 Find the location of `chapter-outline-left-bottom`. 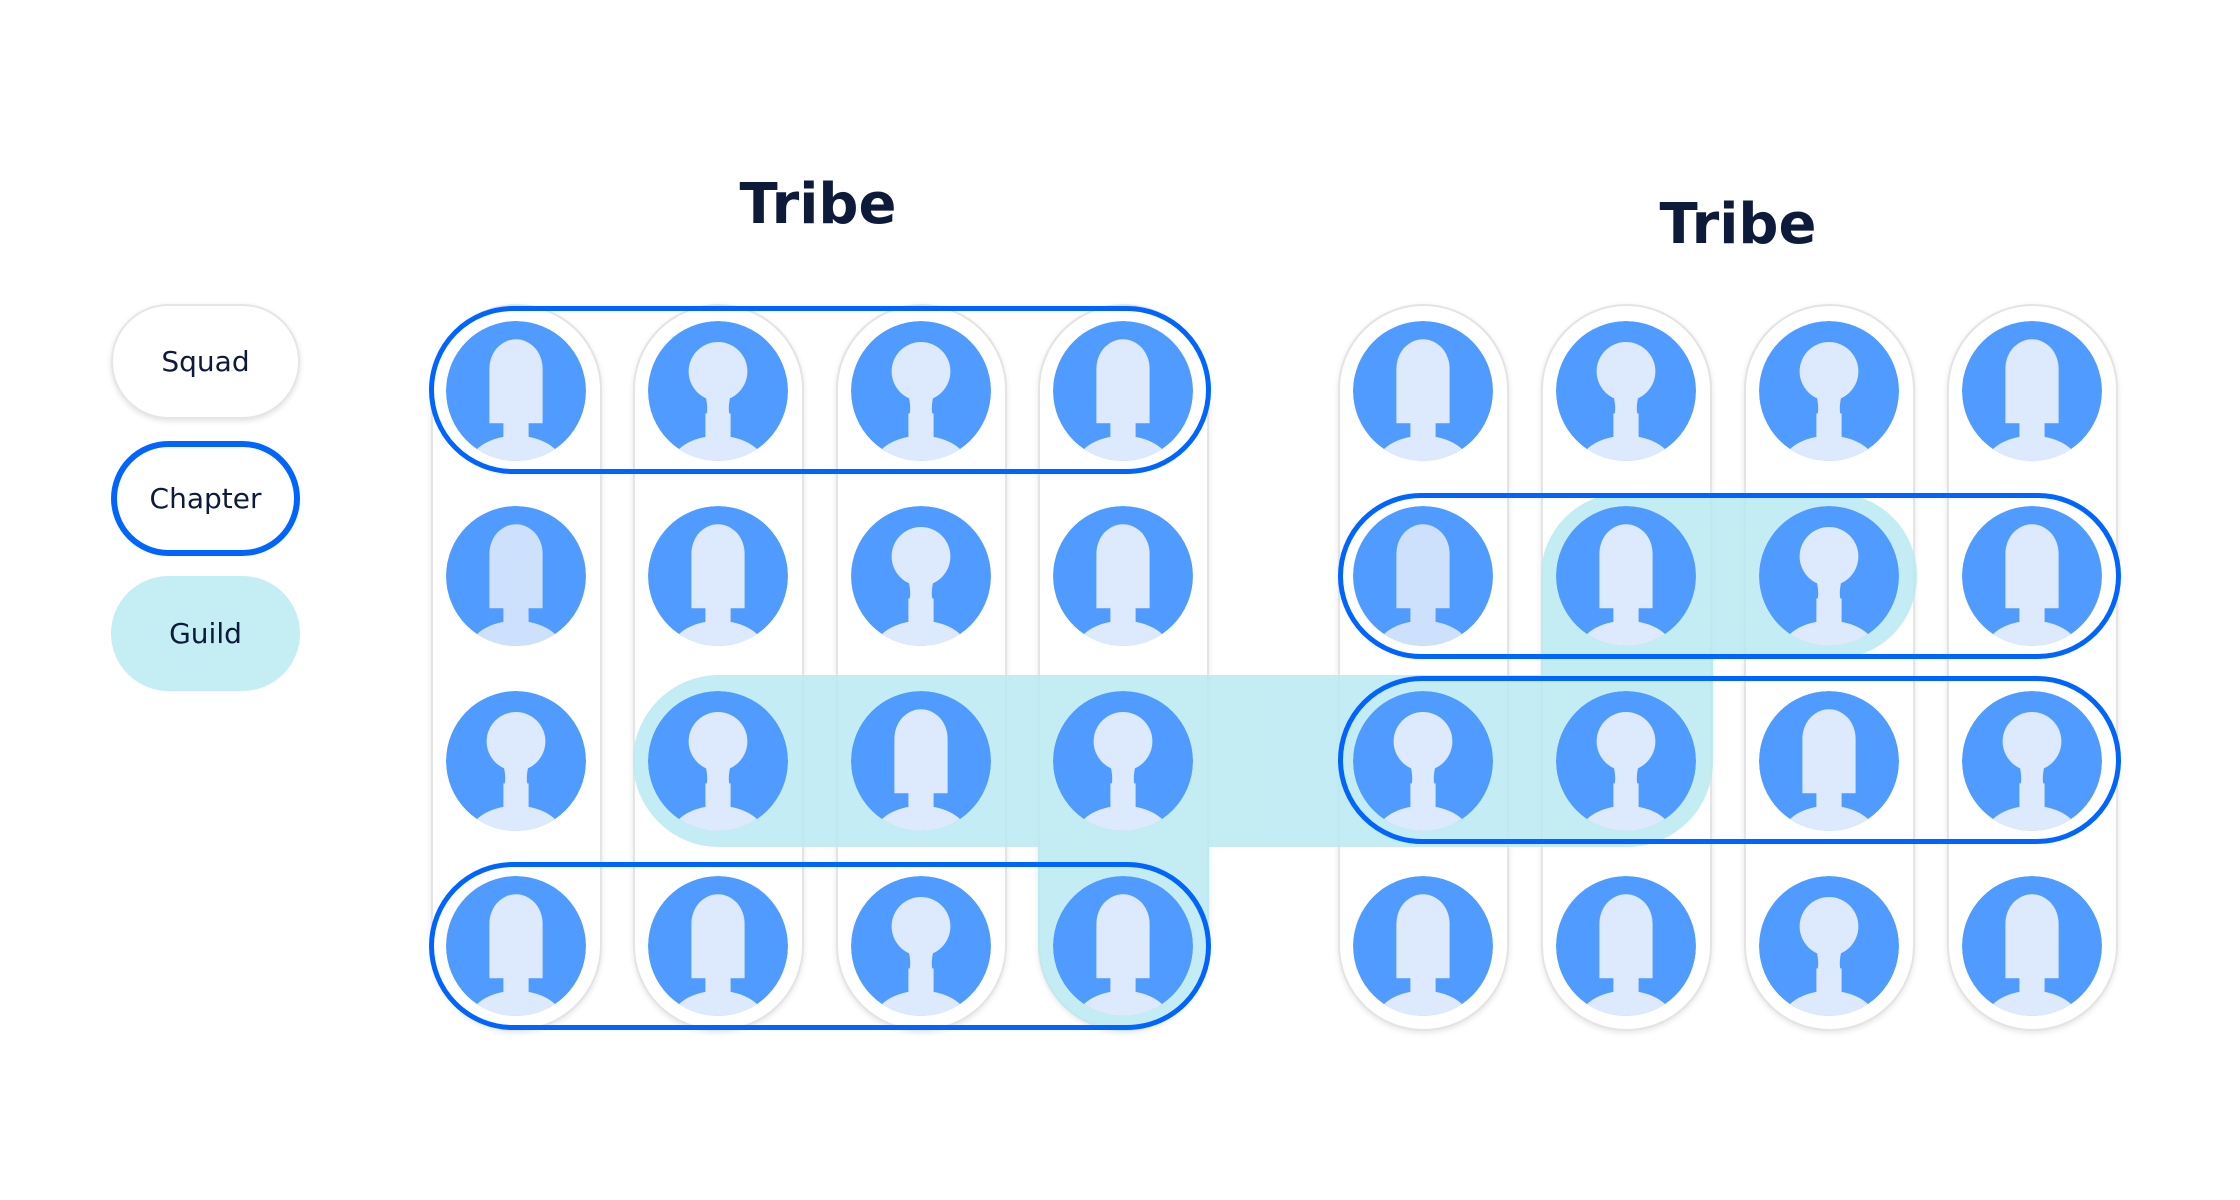

chapter-outline-left-bottom is located at coordinates (820, 946).